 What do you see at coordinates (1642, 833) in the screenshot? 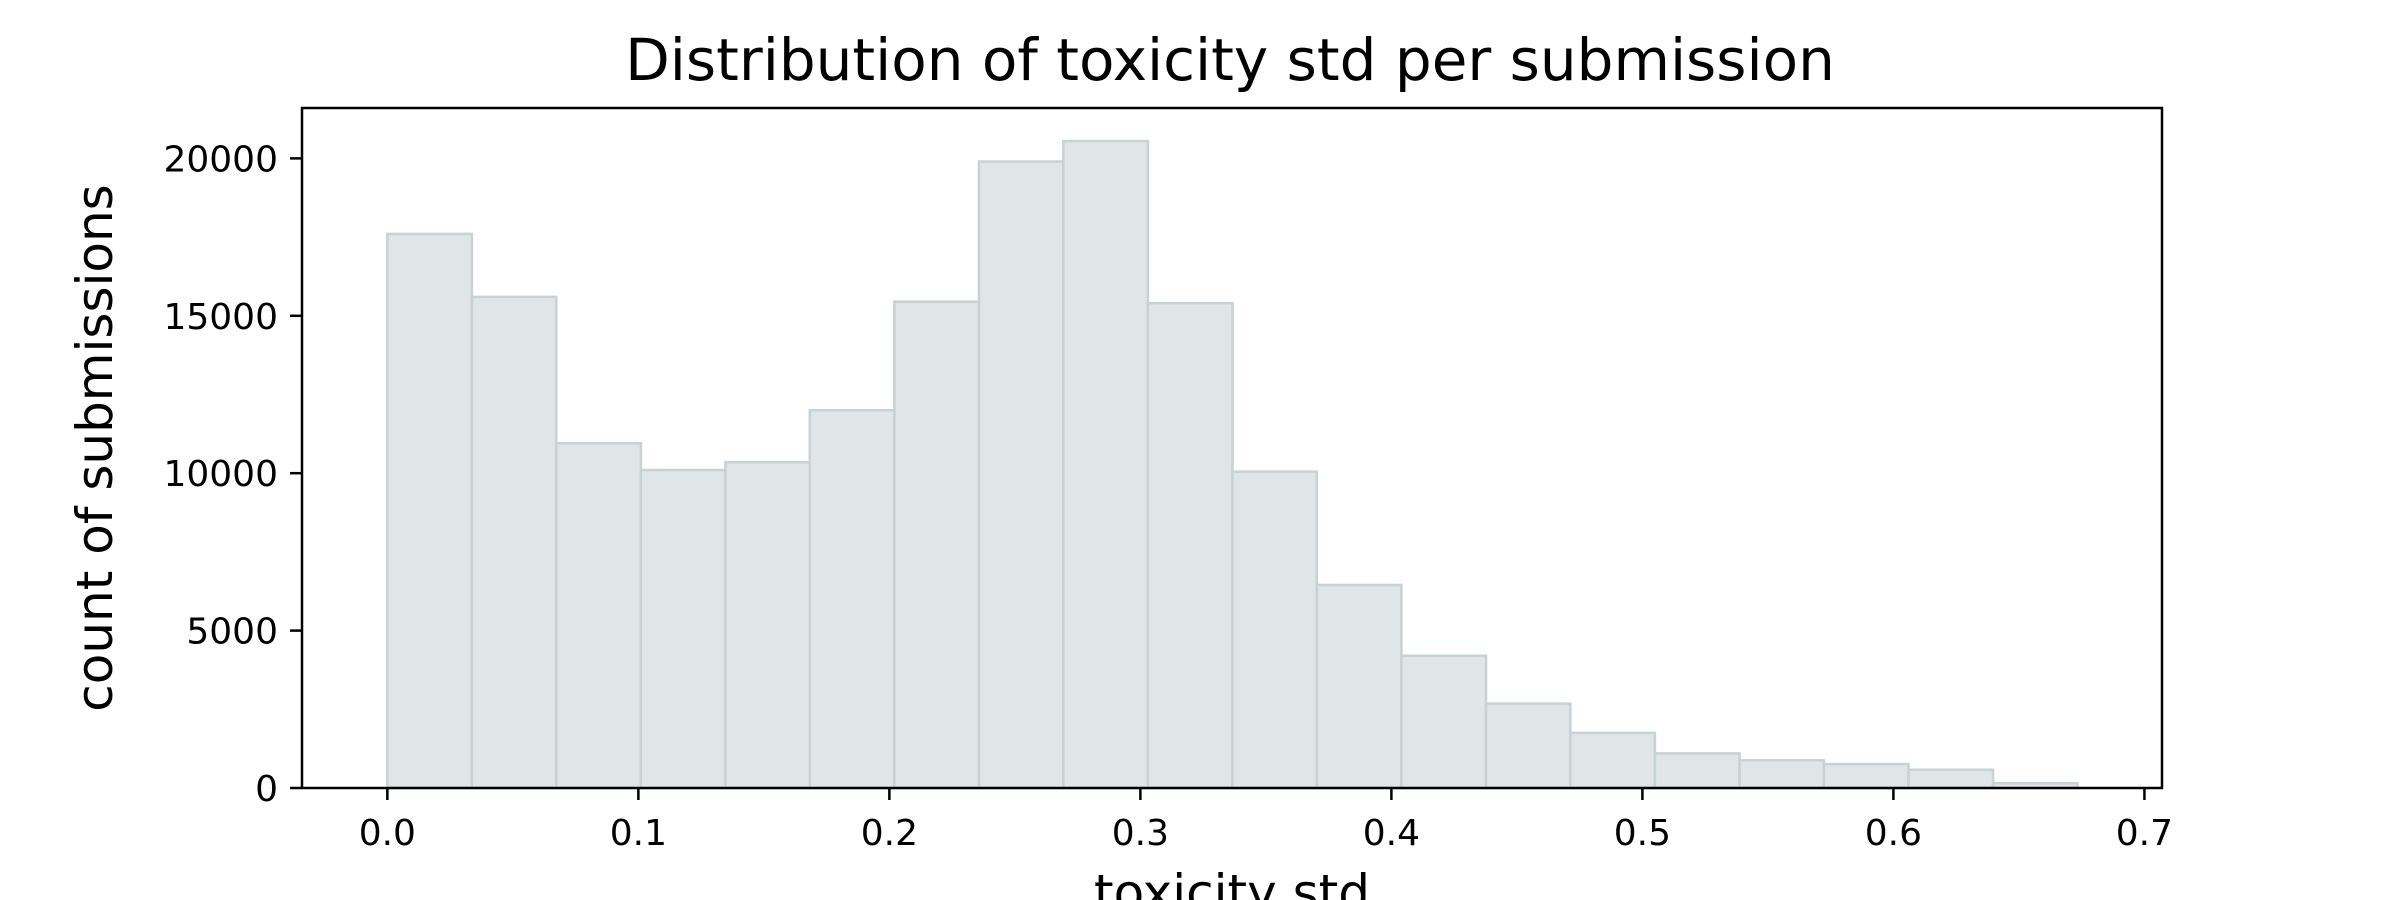
I see `x-tick-label: 0.5` at bounding box center [1642, 833].